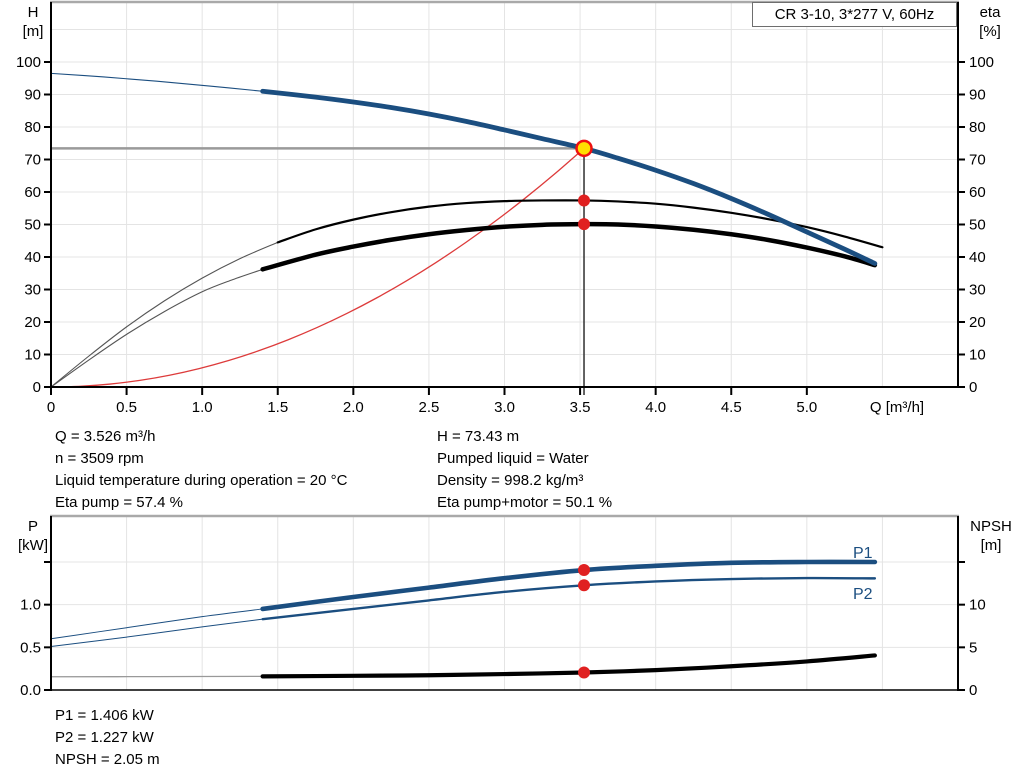 This screenshot has height=781, width=1024. What do you see at coordinates (157, 632) in the screenshot?
I see `P2-curve-thin` at bounding box center [157, 632].